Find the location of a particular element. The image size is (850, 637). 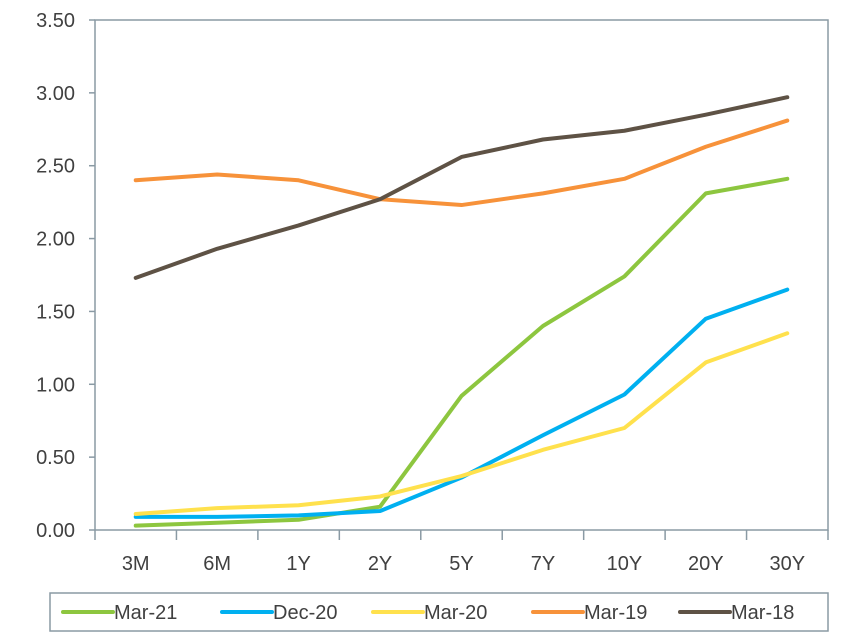

legend-item-mar-21: Mar-21 is located at coordinates (119, 613).